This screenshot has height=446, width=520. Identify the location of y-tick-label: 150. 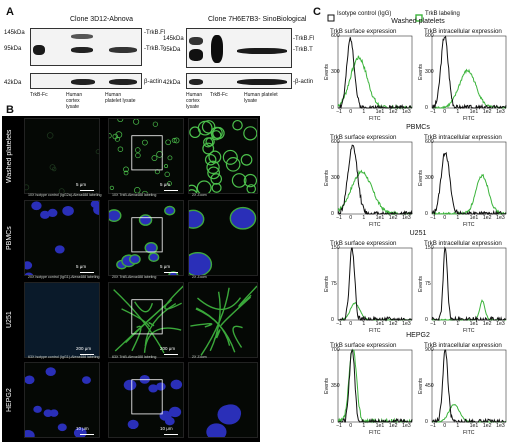
(429, 248).